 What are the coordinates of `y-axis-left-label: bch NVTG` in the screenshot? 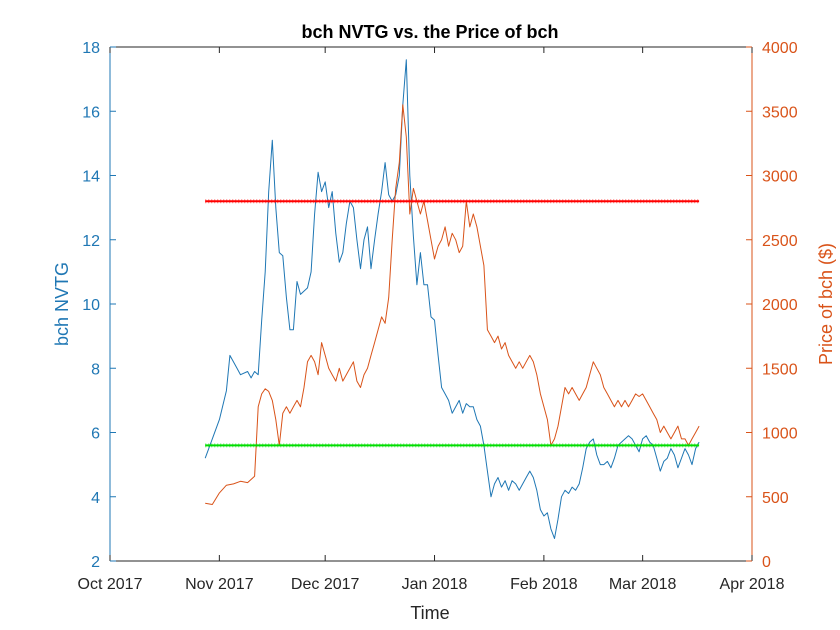 It's located at (62, 304).